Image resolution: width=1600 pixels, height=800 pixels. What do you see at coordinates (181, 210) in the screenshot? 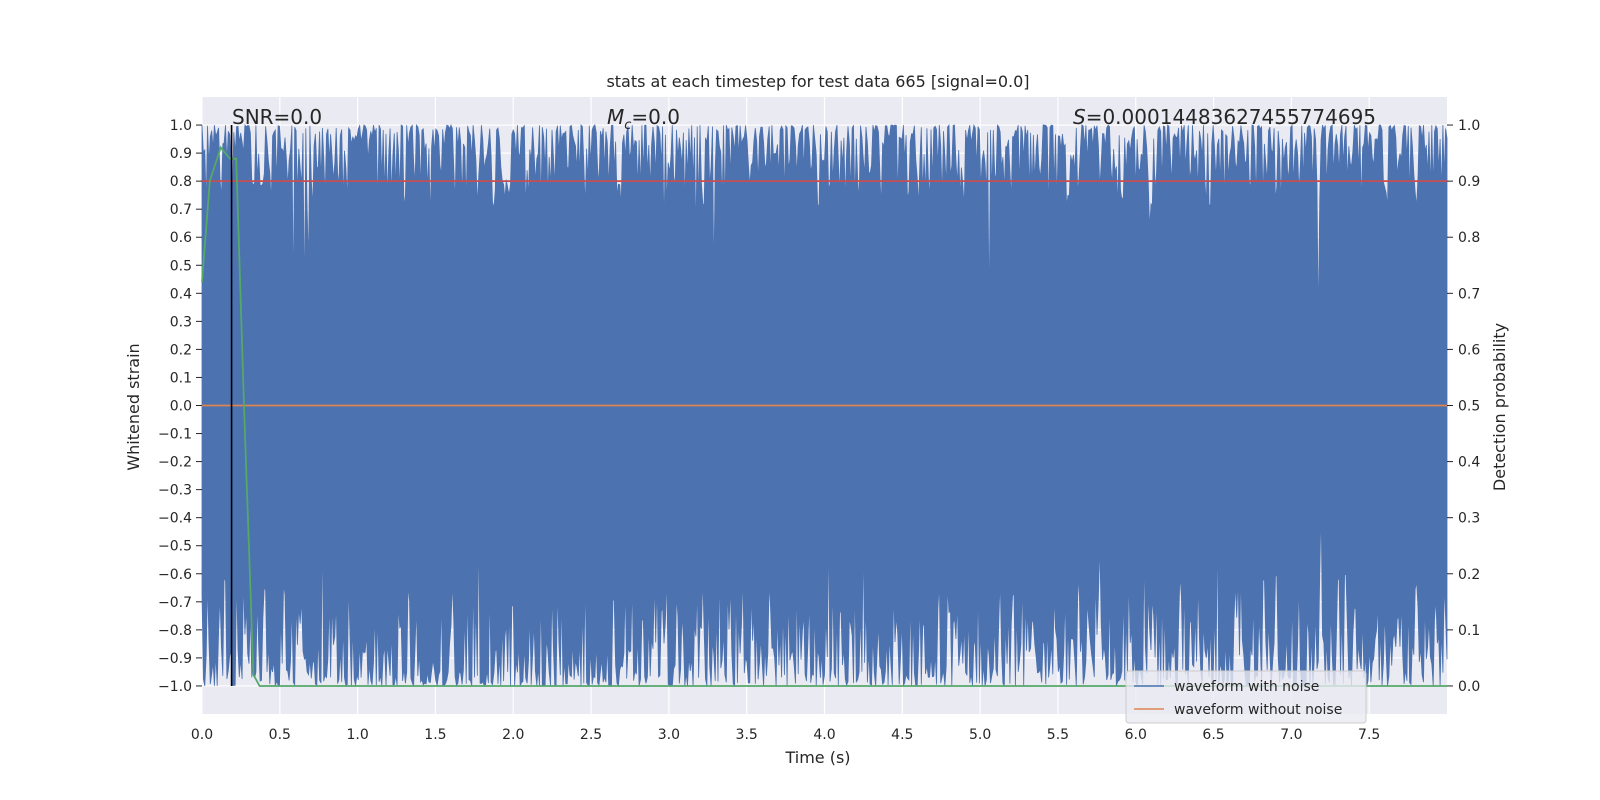
I see `y-left-tick-label: 0.7` at bounding box center [181, 210].